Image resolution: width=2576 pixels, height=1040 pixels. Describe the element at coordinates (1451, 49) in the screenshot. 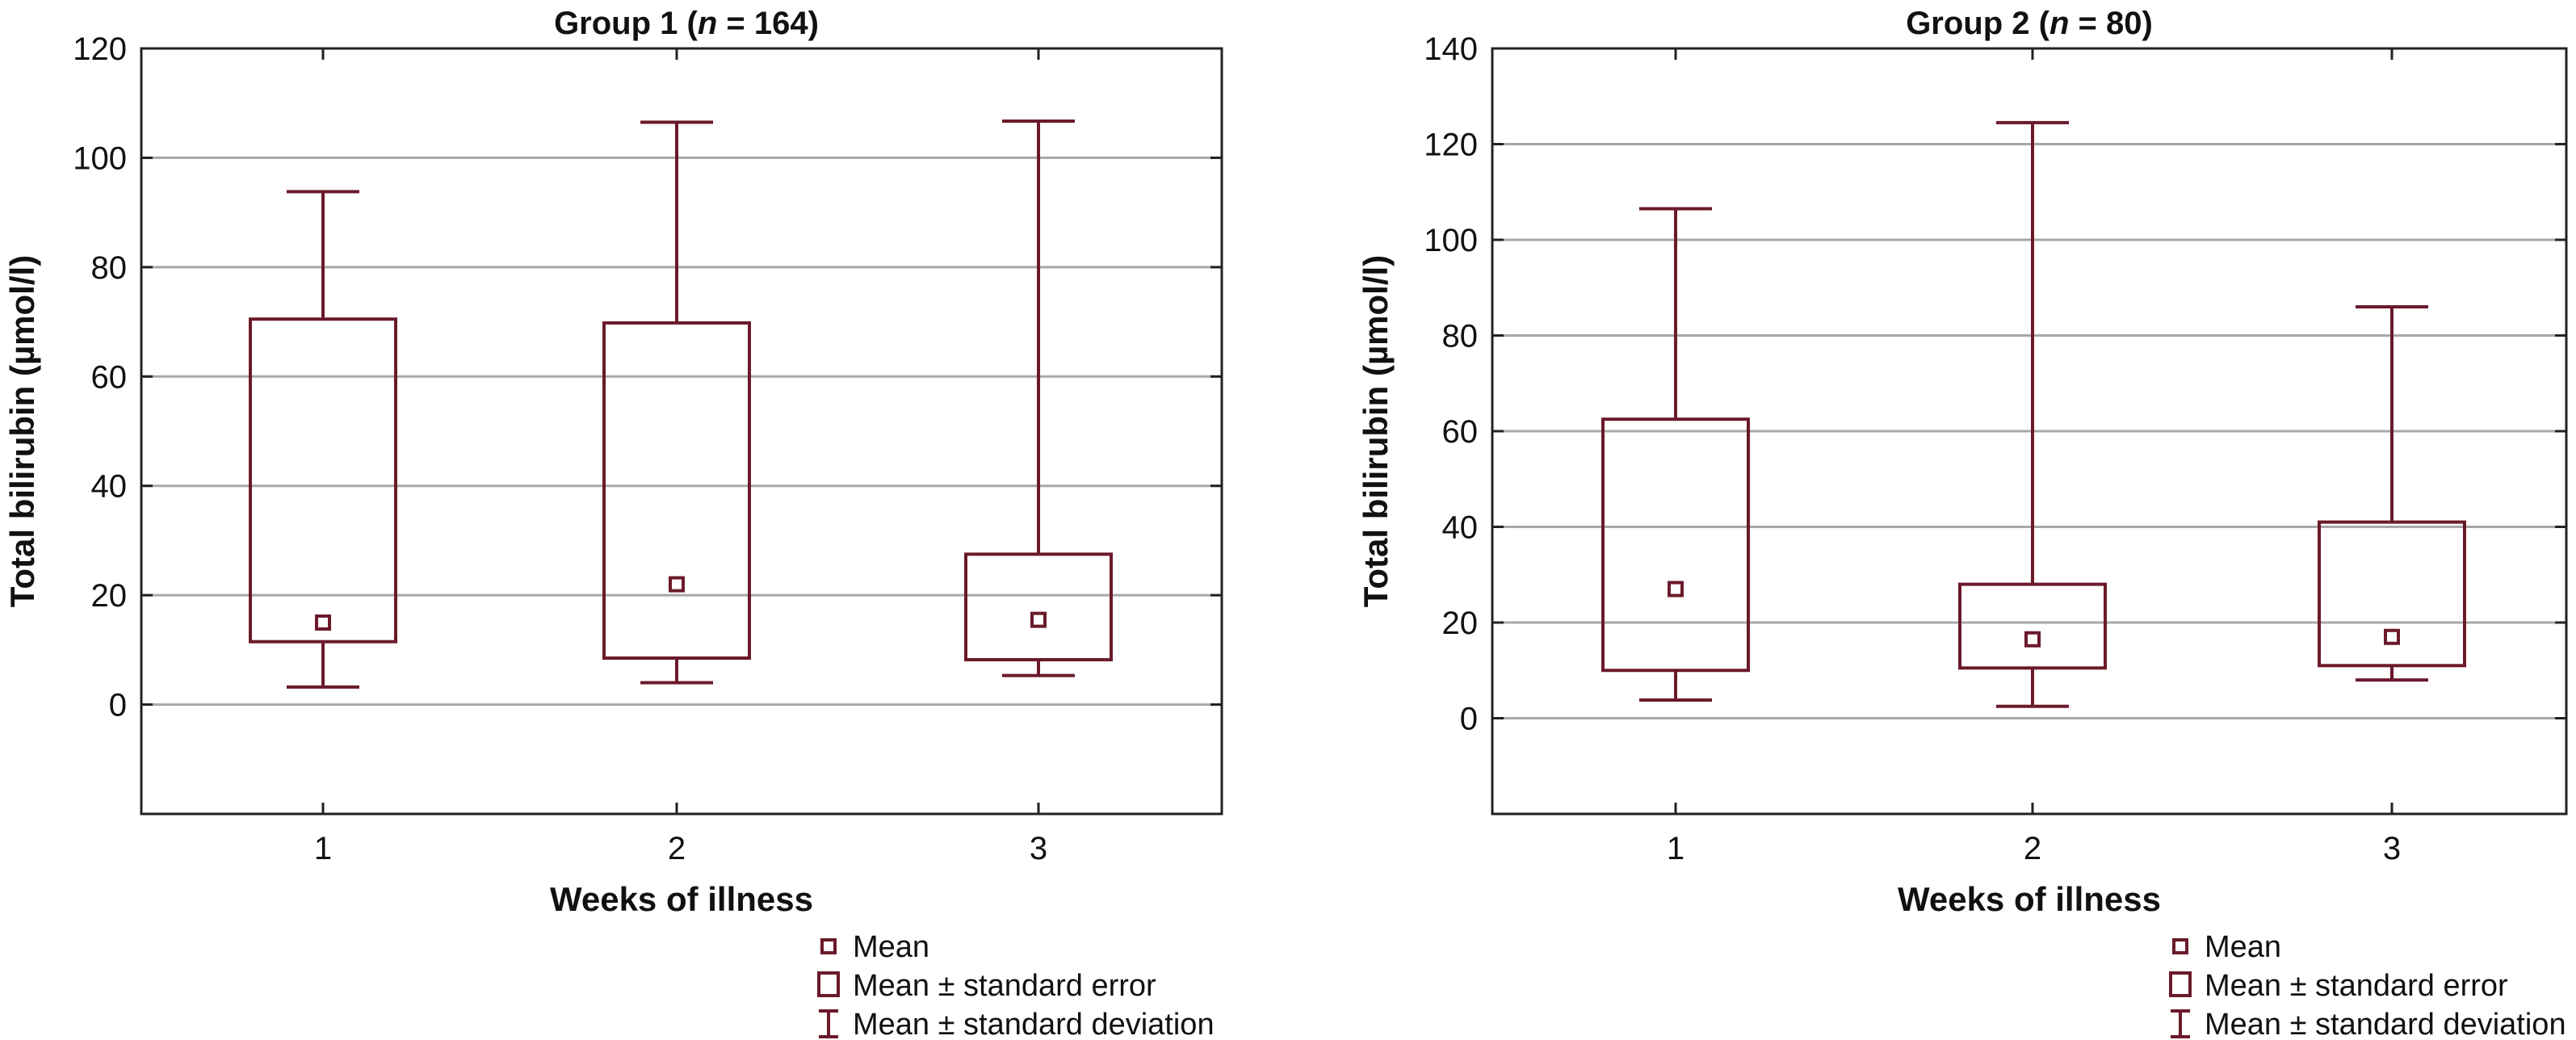

I see `y-tick-label: 140` at that location.